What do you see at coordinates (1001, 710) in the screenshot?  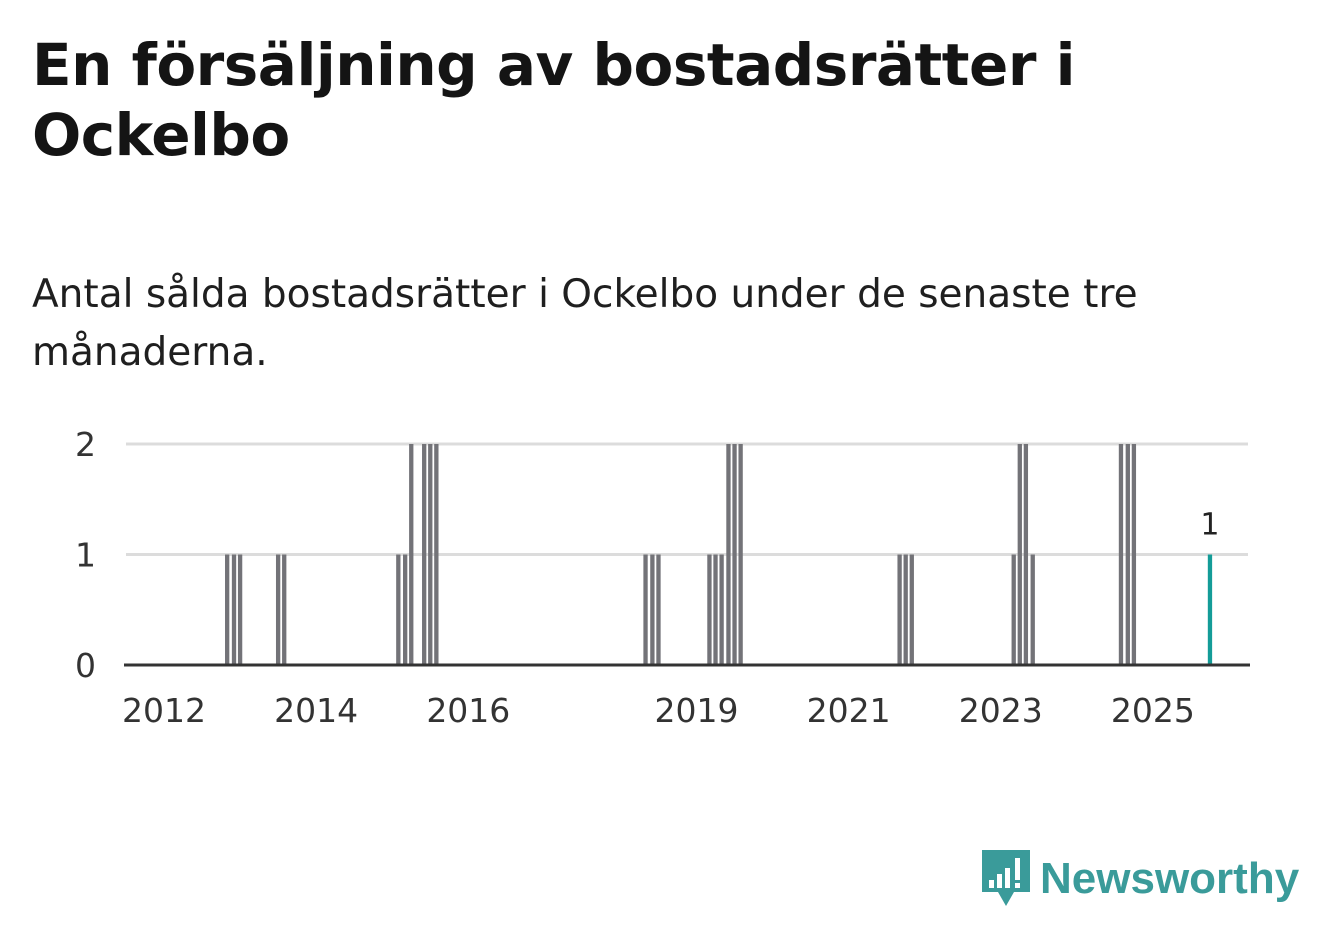 I see `x-tick-label: 2023` at bounding box center [1001, 710].